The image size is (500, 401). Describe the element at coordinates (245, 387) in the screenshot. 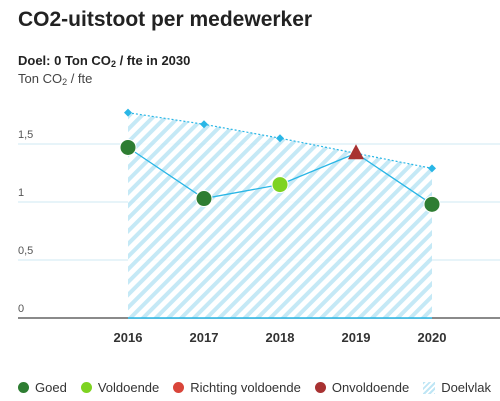

I see `legend-label-richting-voldoende: Richting voldoende` at that location.